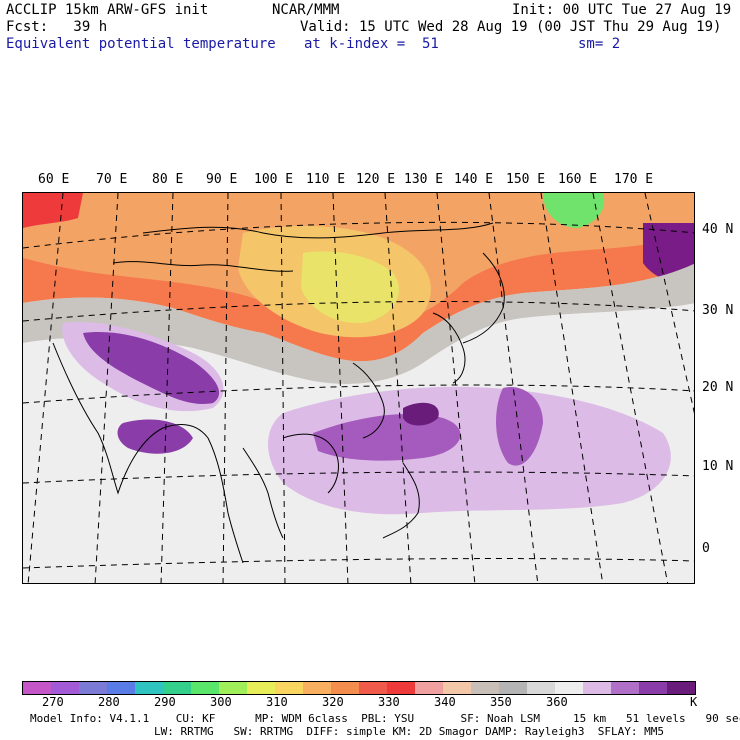 The image size is (740, 740). Describe the element at coordinates (599, 44) in the screenshot. I see `smoothing: sm= 2` at that location.